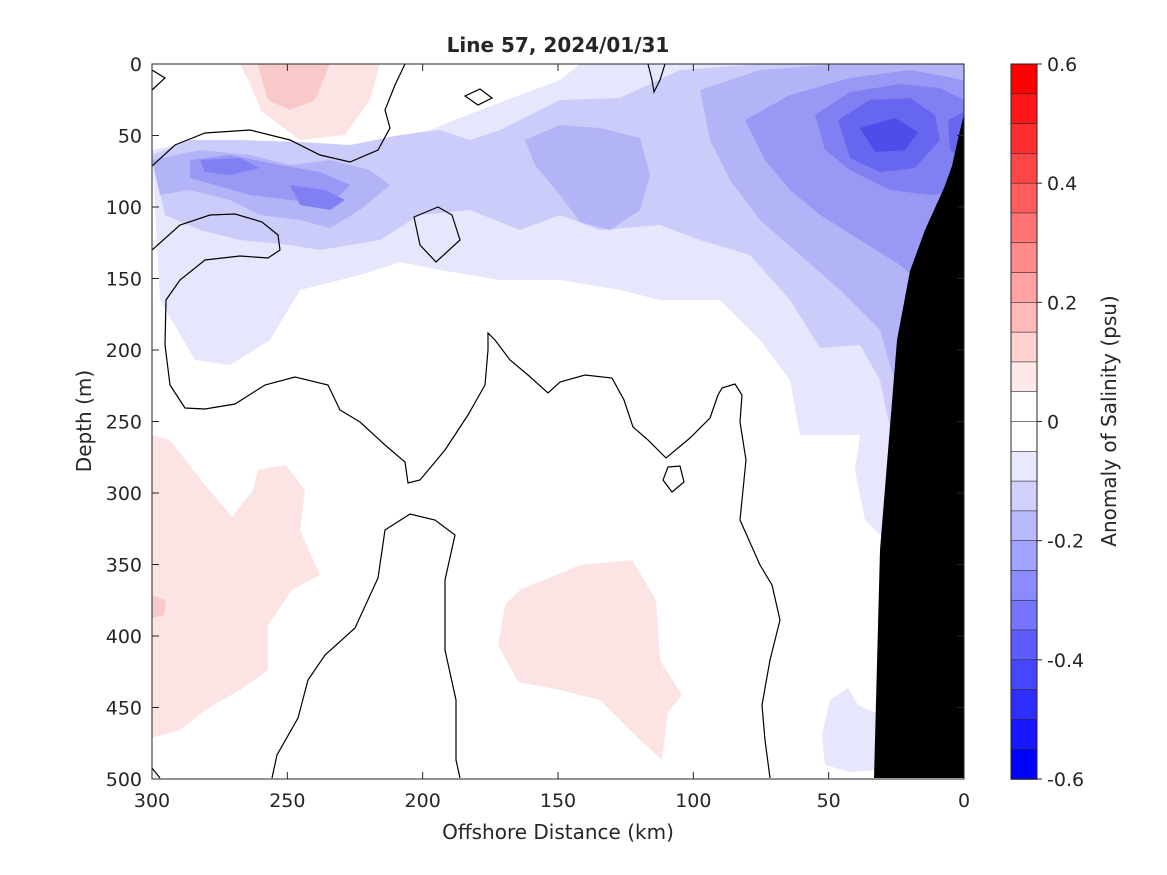 This screenshot has width=1167, height=875. What do you see at coordinates (423, 801) in the screenshot?
I see `x-tick-label: 200` at bounding box center [423, 801].